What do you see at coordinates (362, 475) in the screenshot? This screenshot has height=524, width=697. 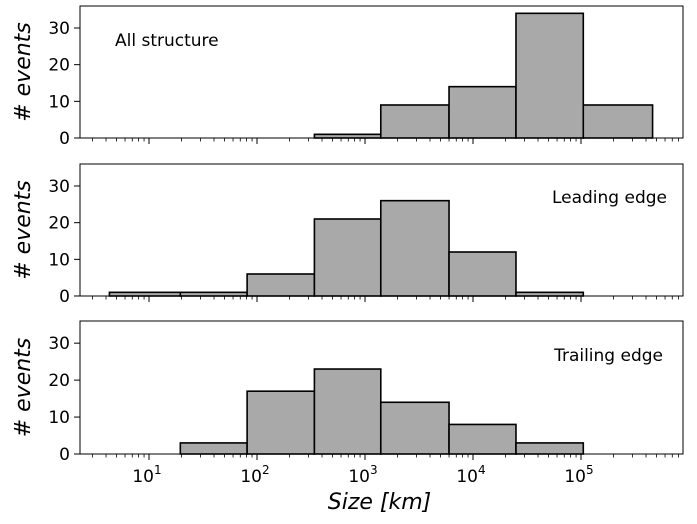 I see `x-tick-label: 10³` at bounding box center [362, 475].